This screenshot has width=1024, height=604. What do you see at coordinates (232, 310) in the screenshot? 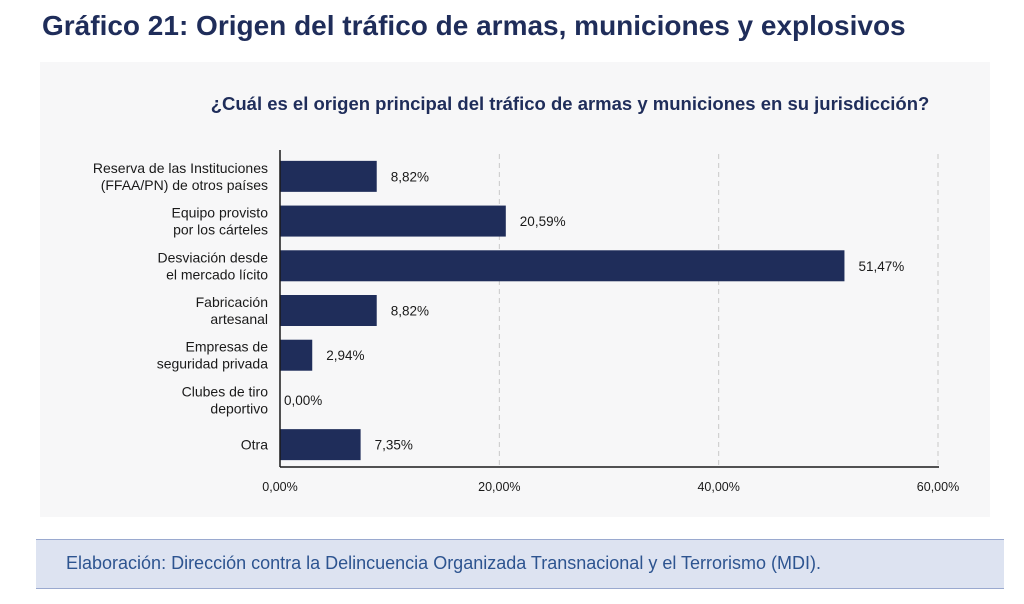
I see `category-label: Fabricación artesanal` at bounding box center [232, 310].